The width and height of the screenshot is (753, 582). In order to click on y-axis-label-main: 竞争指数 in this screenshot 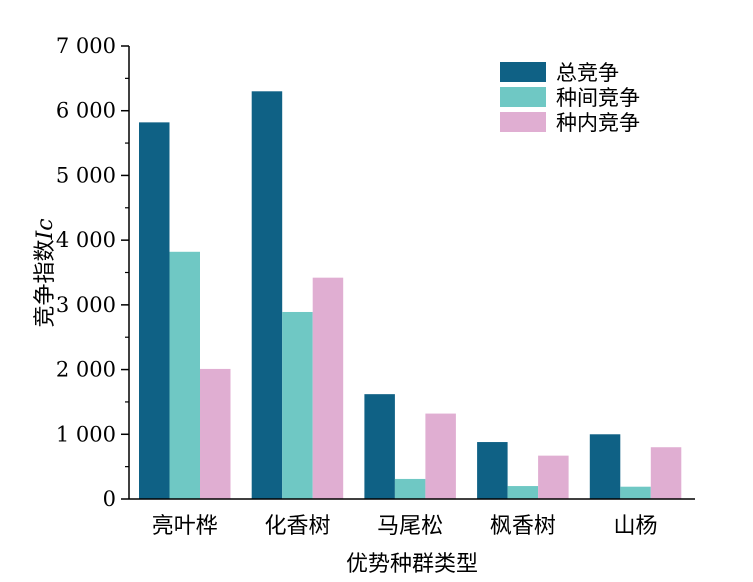, I will do `click(45, 284)`.